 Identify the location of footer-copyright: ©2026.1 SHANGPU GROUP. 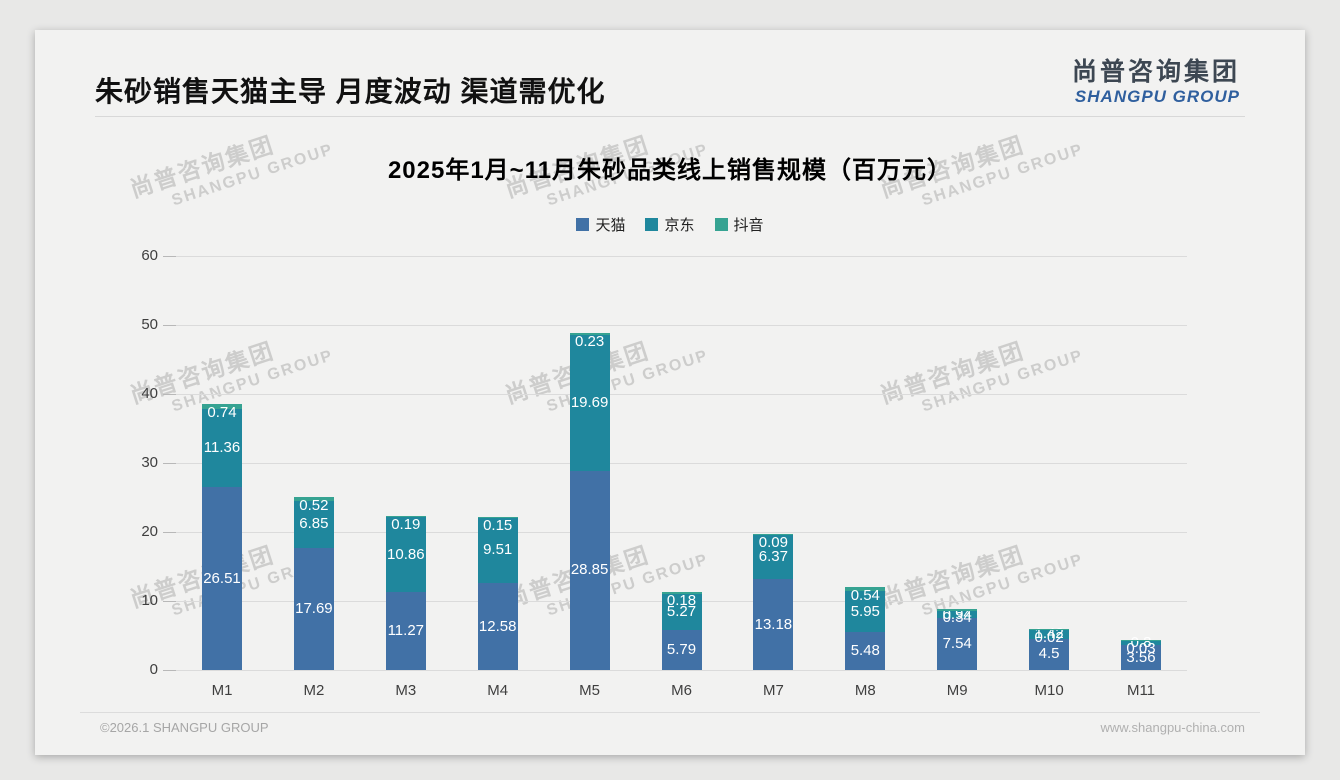
(184, 727).